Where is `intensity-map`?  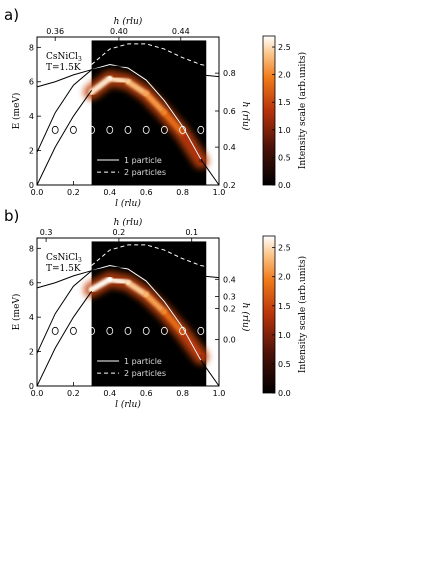 intensity-map is located at coordinates (146, 313).